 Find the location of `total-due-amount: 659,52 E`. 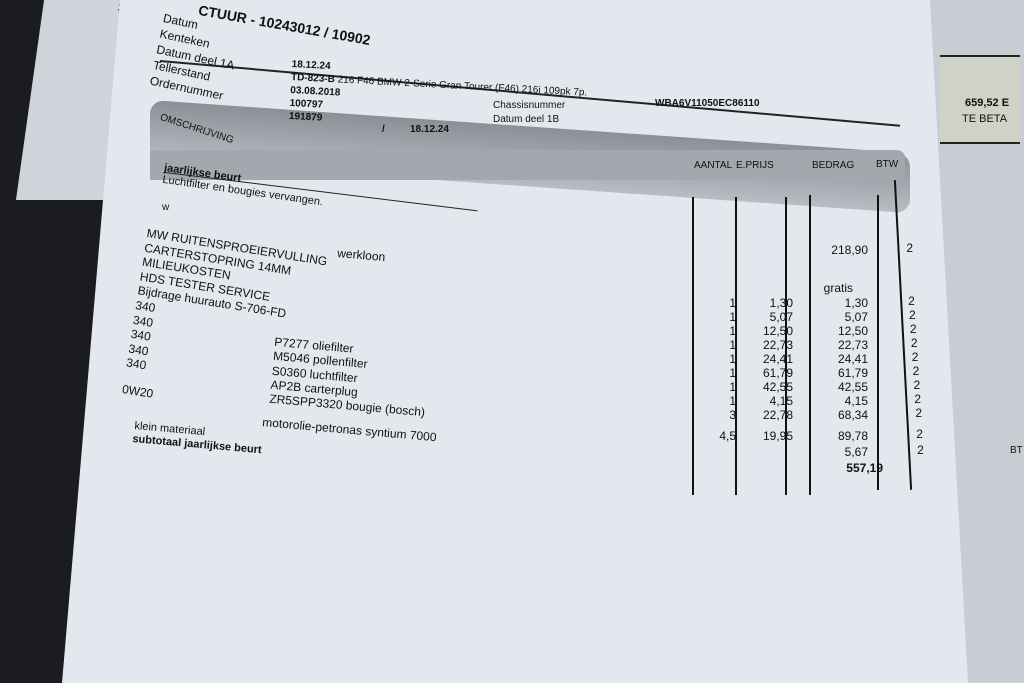

total-due-amount: 659,52 E is located at coordinates (987, 103).